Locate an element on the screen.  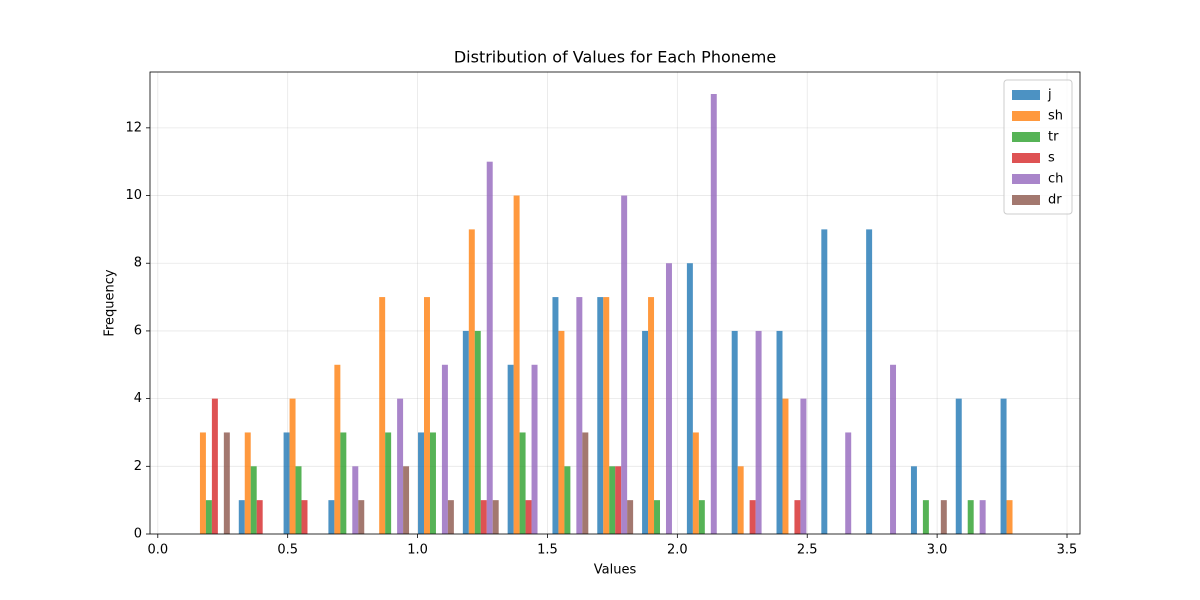
legend-frame is located at coordinates (1038, 147).